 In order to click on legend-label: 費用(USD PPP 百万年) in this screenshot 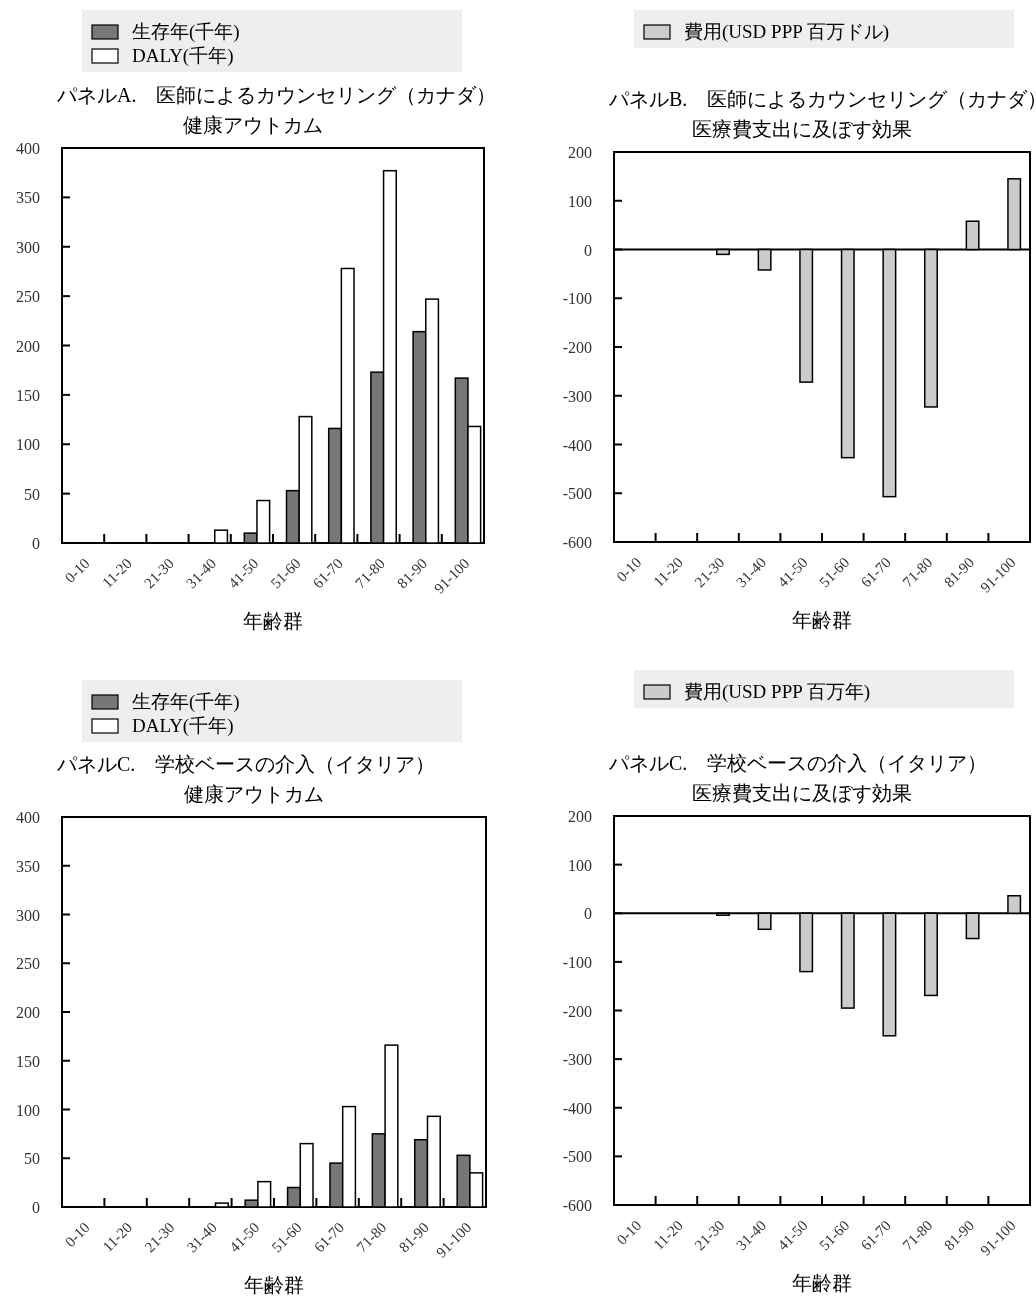, I will do `click(777, 692)`.